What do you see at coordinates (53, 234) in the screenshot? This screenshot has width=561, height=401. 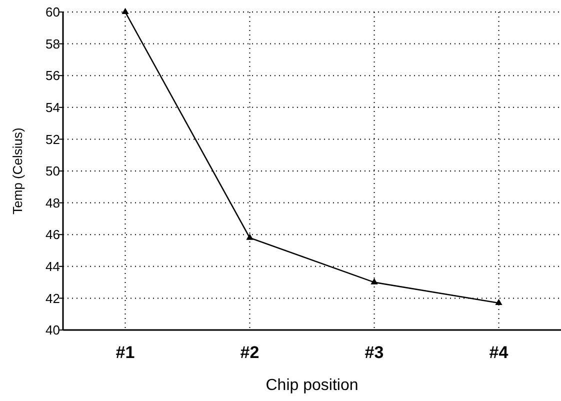 I see `y-tick-label: 46` at bounding box center [53, 234].